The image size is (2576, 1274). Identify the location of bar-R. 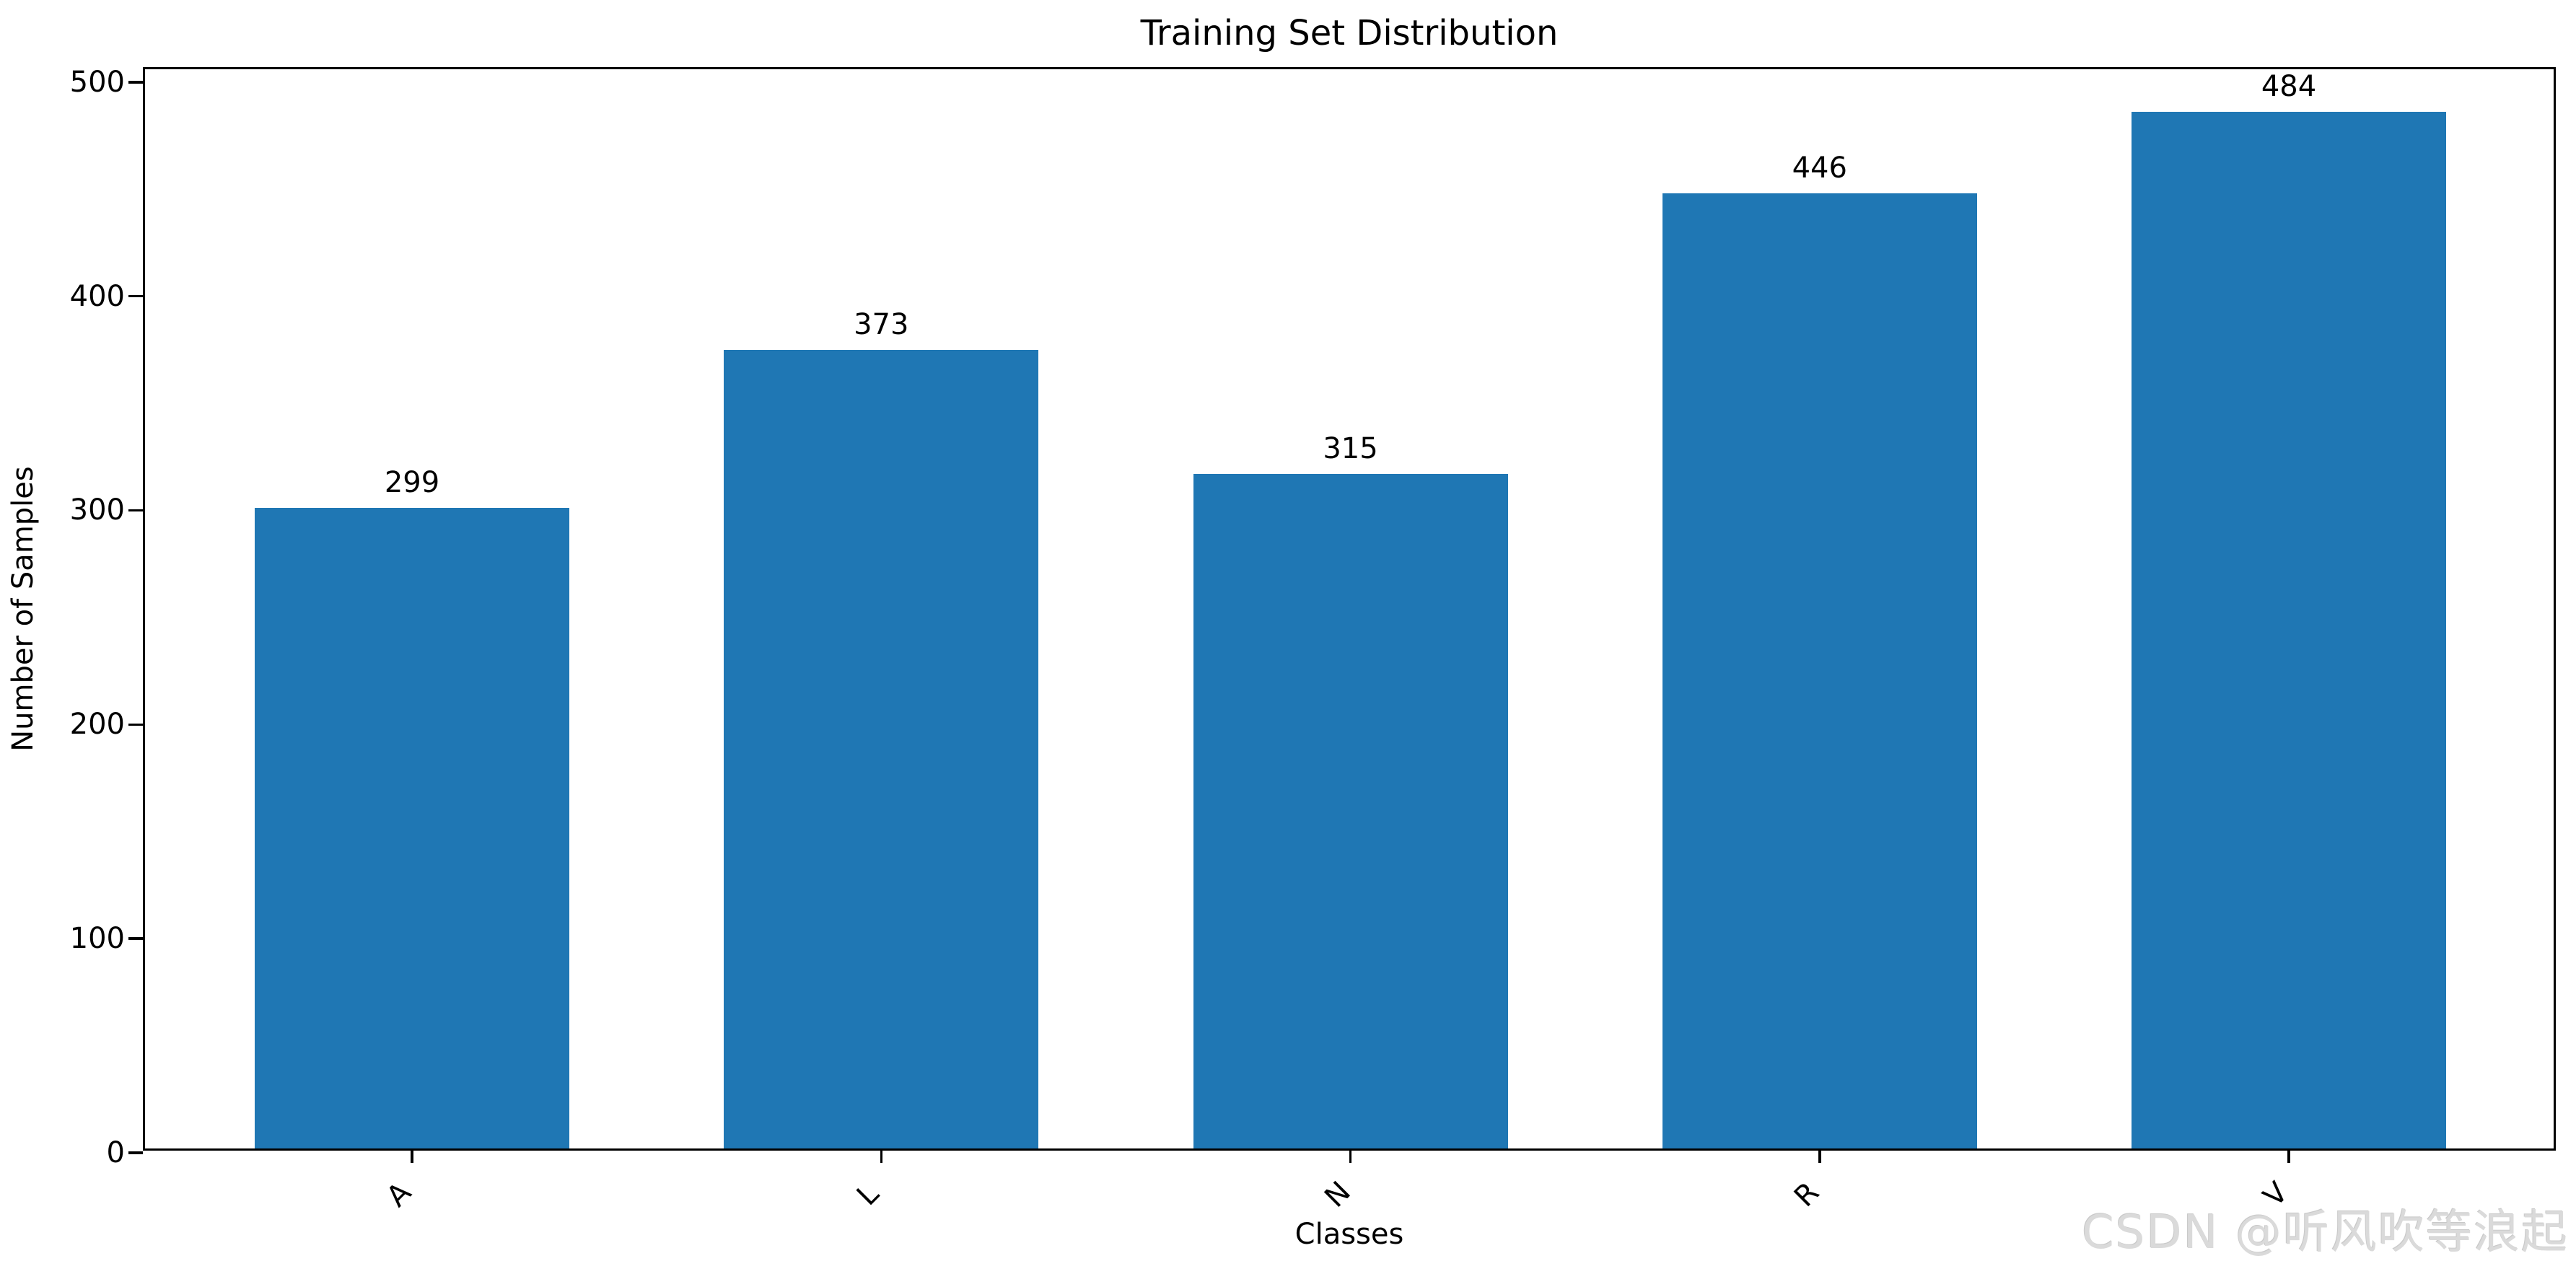
(1819, 671).